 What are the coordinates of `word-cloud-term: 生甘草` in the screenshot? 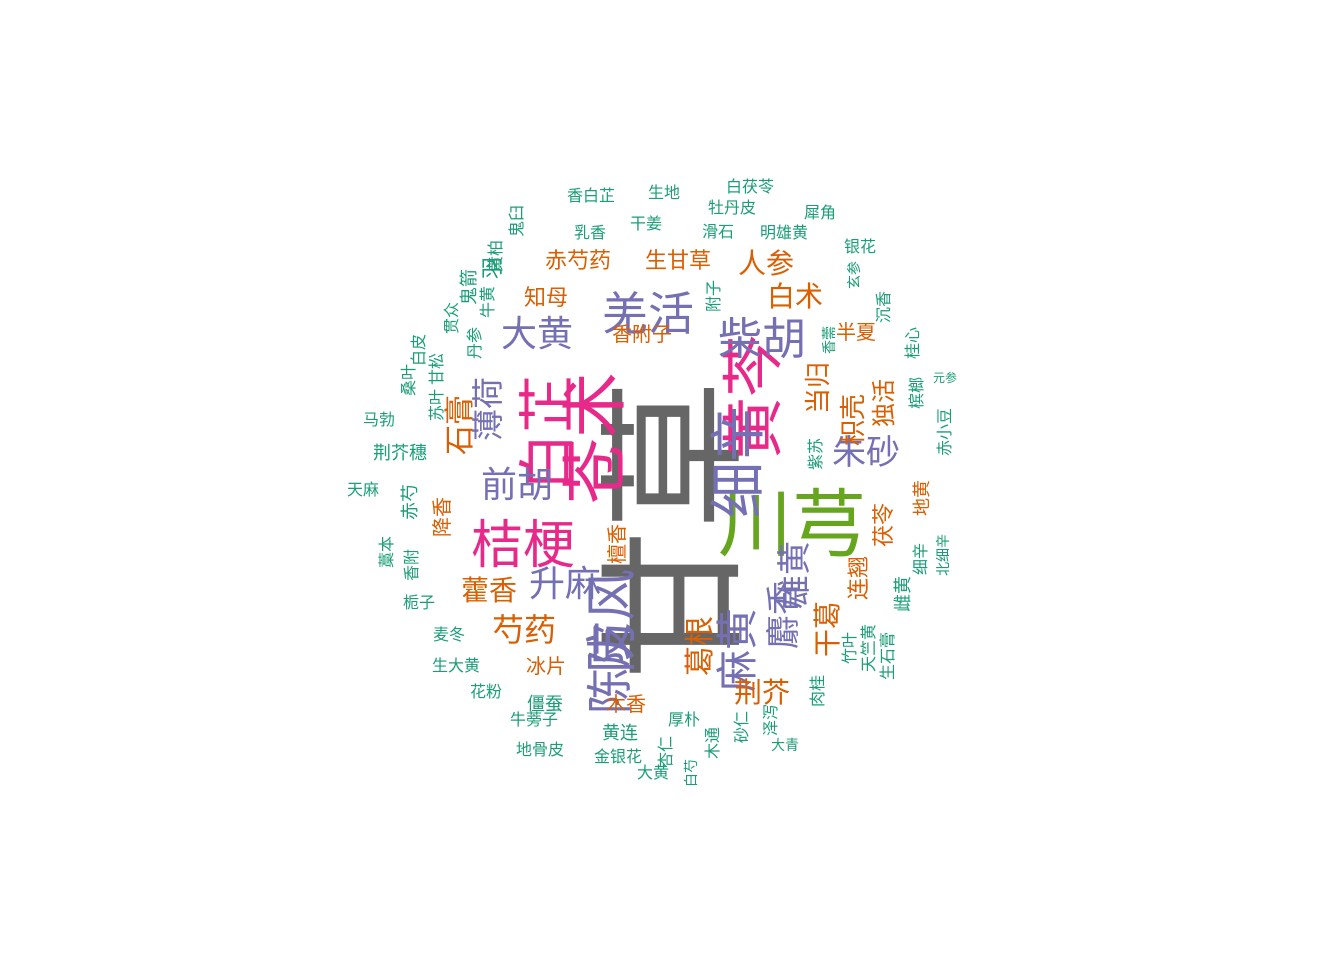 It's located at (678, 261).